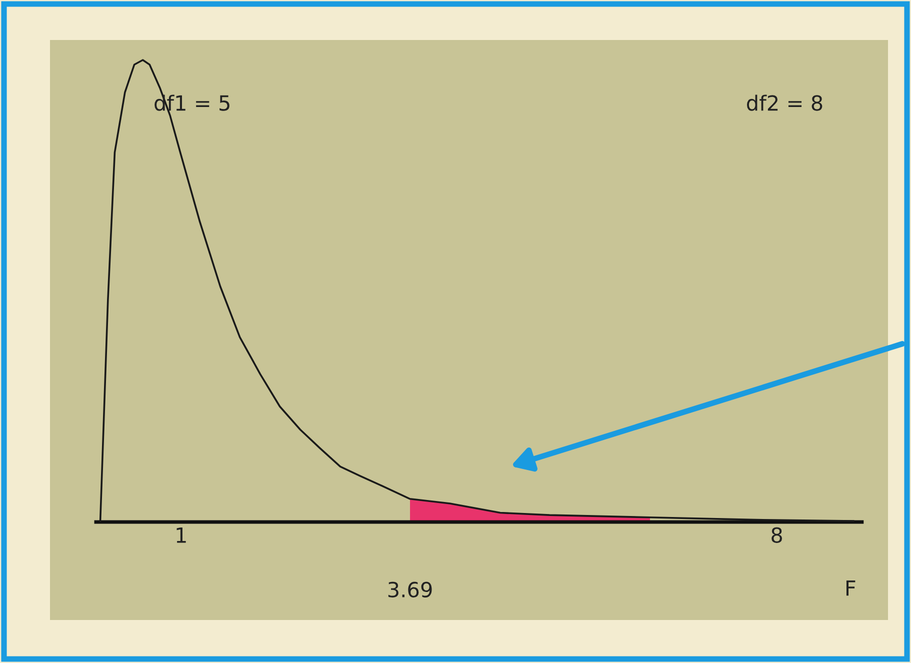 The height and width of the screenshot is (663, 911). I want to click on x-tick-label: 1, so click(181, 535).